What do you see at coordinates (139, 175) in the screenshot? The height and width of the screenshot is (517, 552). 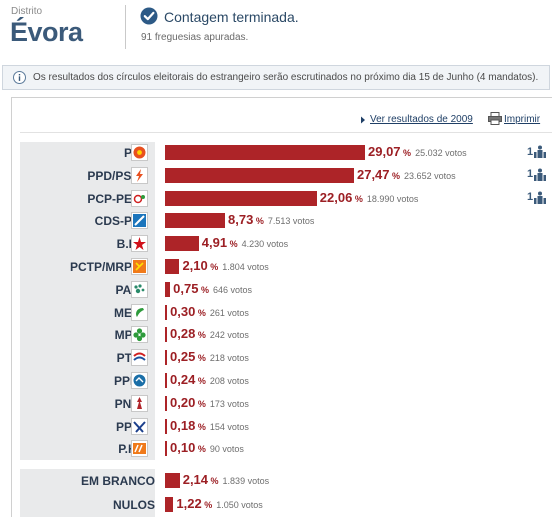 I see `psd-logo-icon` at bounding box center [139, 175].